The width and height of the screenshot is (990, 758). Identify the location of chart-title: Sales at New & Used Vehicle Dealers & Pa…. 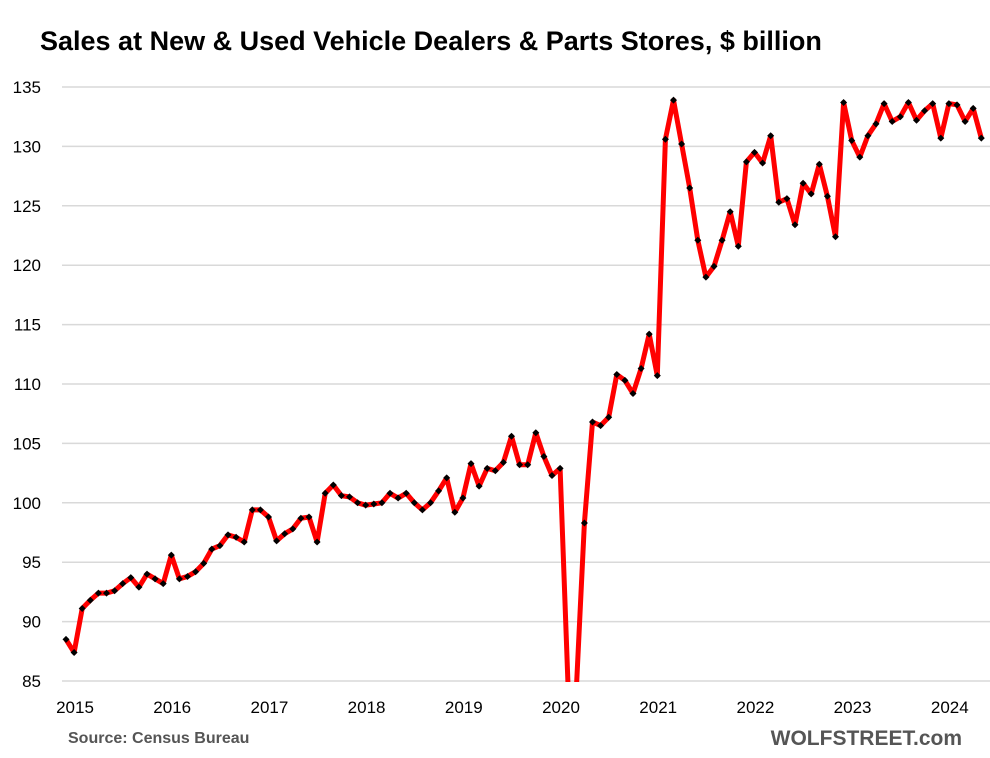
(431, 41).